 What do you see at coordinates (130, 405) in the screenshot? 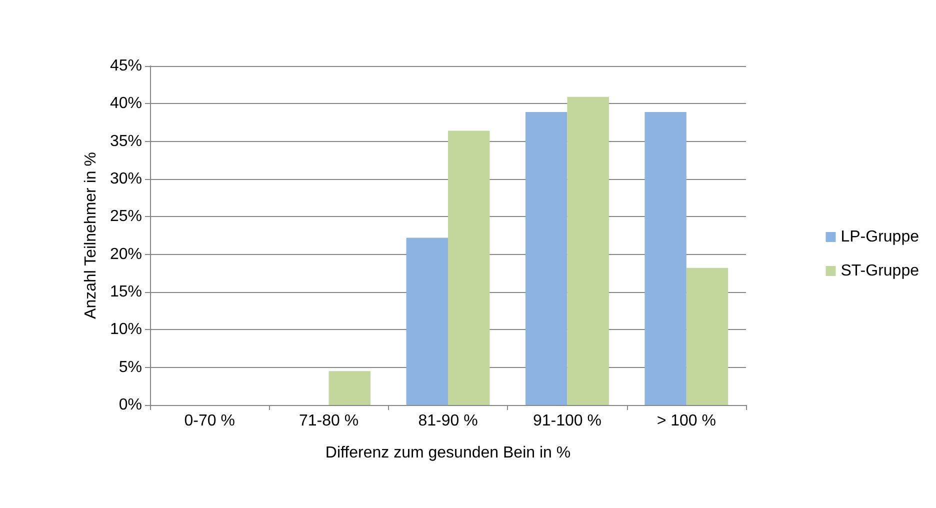
I see `y-tick-label: 0%` at bounding box center [130, 405].